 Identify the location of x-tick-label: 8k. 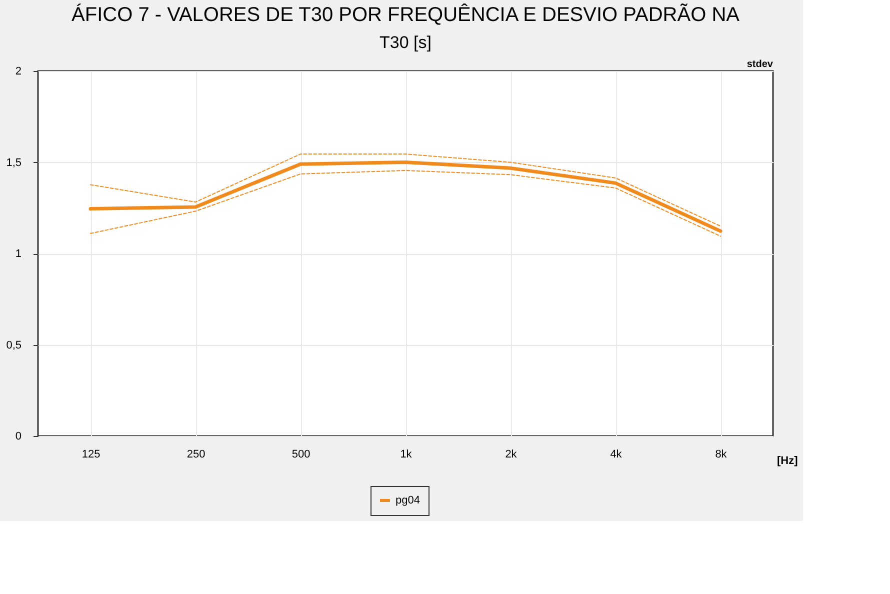
(721, 454).